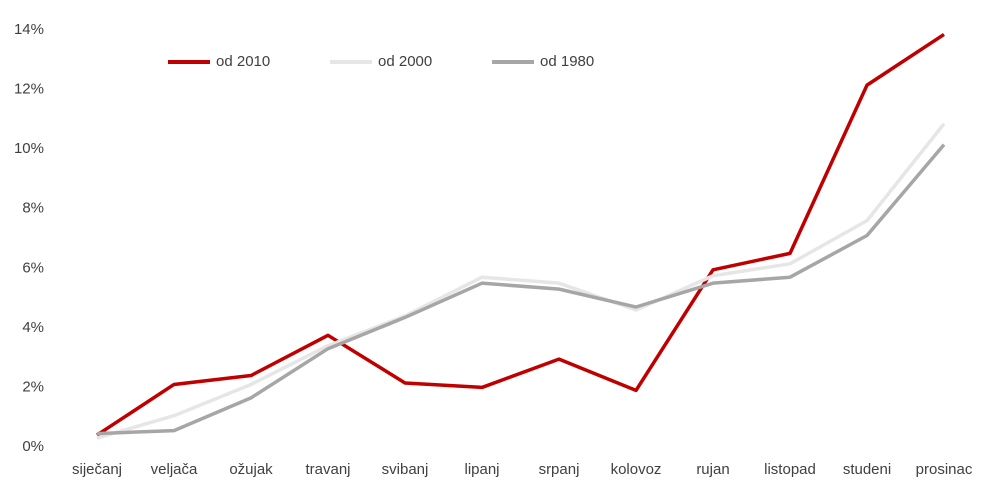  Describe the element at coordinates (867, 469) in the screenshot. I see `x-tick-label: studeni` at that location.